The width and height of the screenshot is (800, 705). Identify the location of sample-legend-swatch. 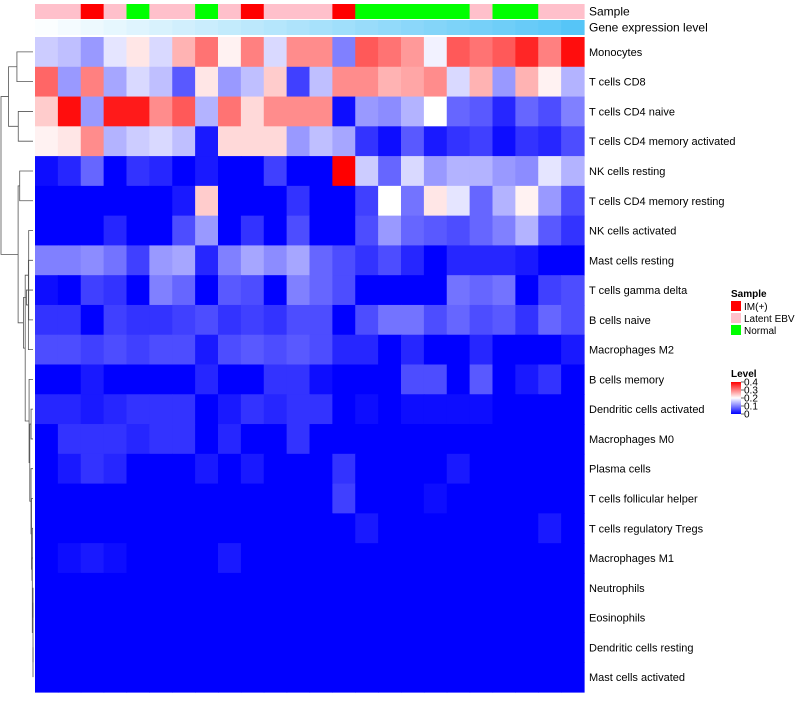
(736, 306).